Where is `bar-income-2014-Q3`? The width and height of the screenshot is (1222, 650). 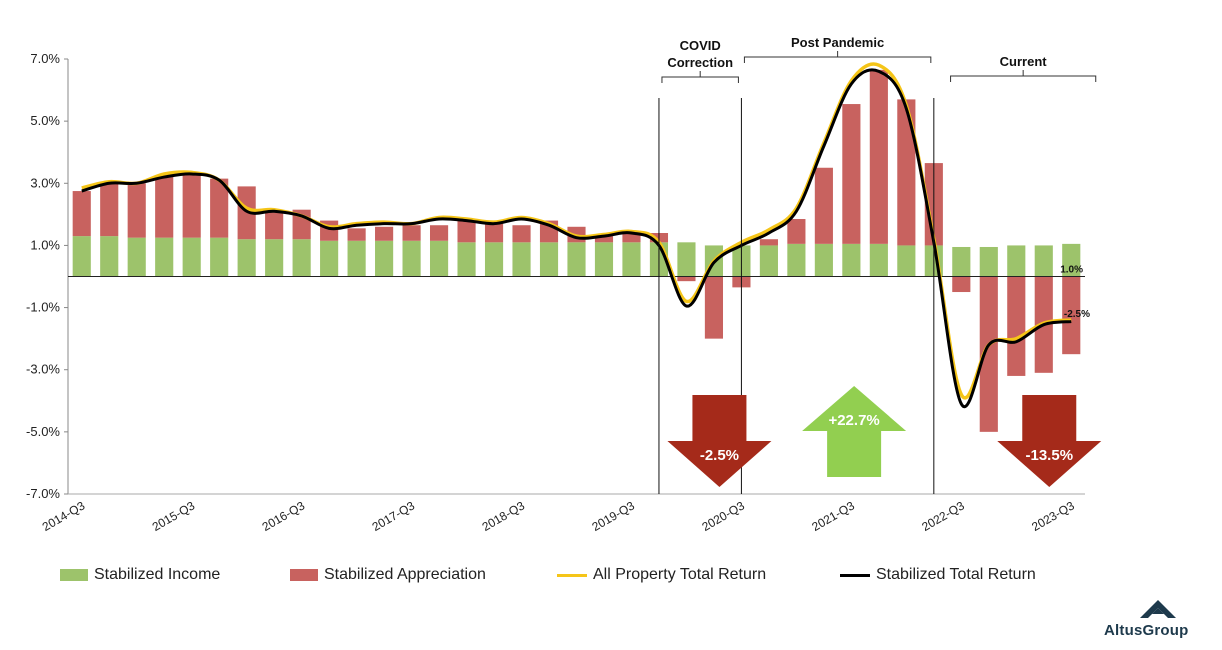 bar-income-2014-Q3 is located at coordinates (81, 256).